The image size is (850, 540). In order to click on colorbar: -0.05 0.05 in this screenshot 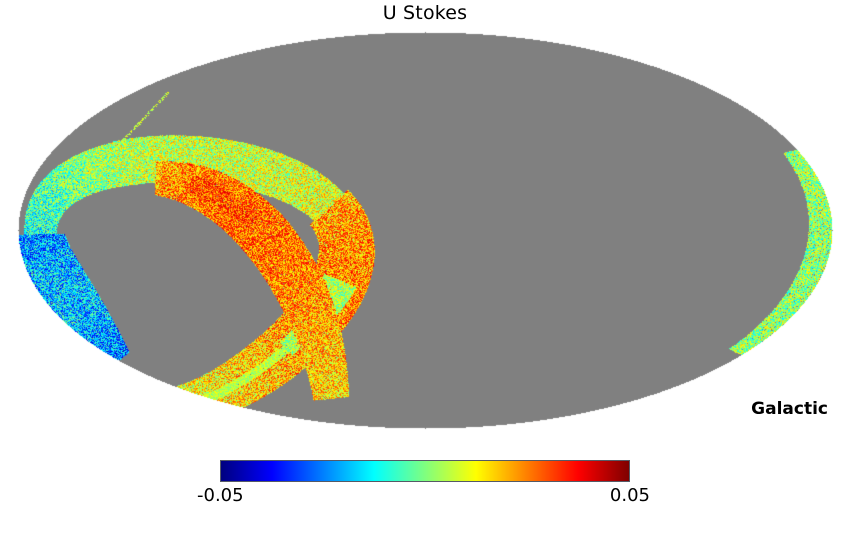, I will do `click(423, 483)`.